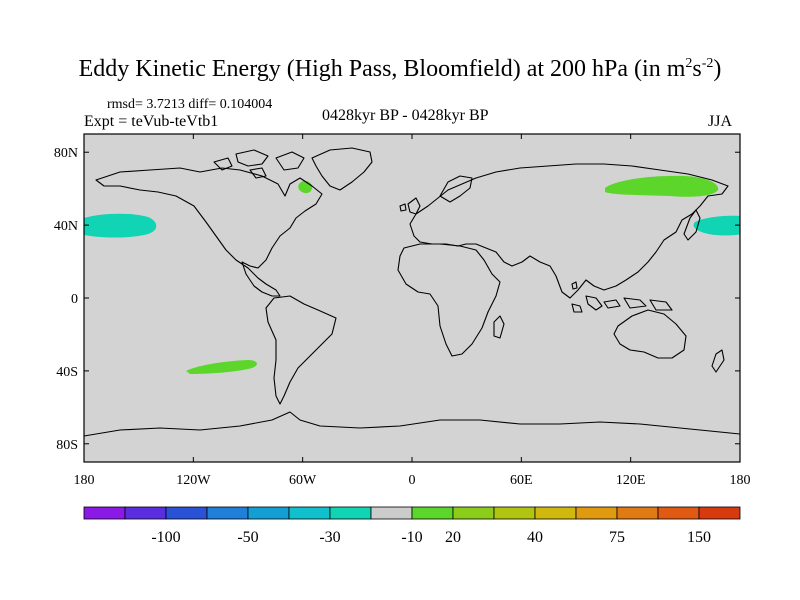 The height and width of the screenshot is (600, 800). I want to click on eurasia-coast, so click(569, 231).